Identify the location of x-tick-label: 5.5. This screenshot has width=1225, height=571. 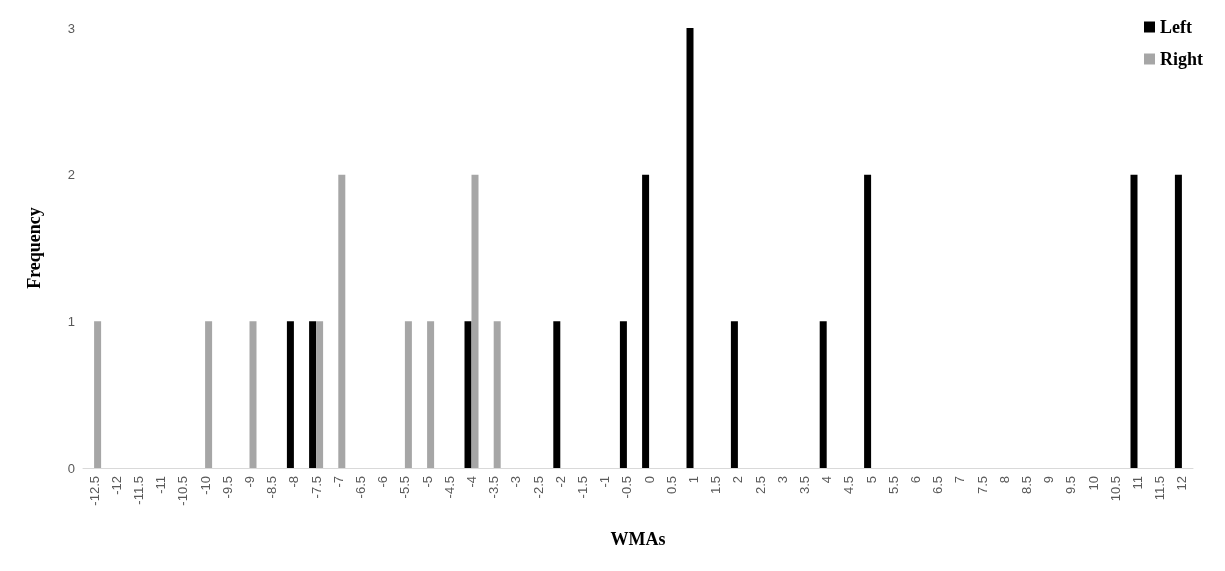
(893, 485).